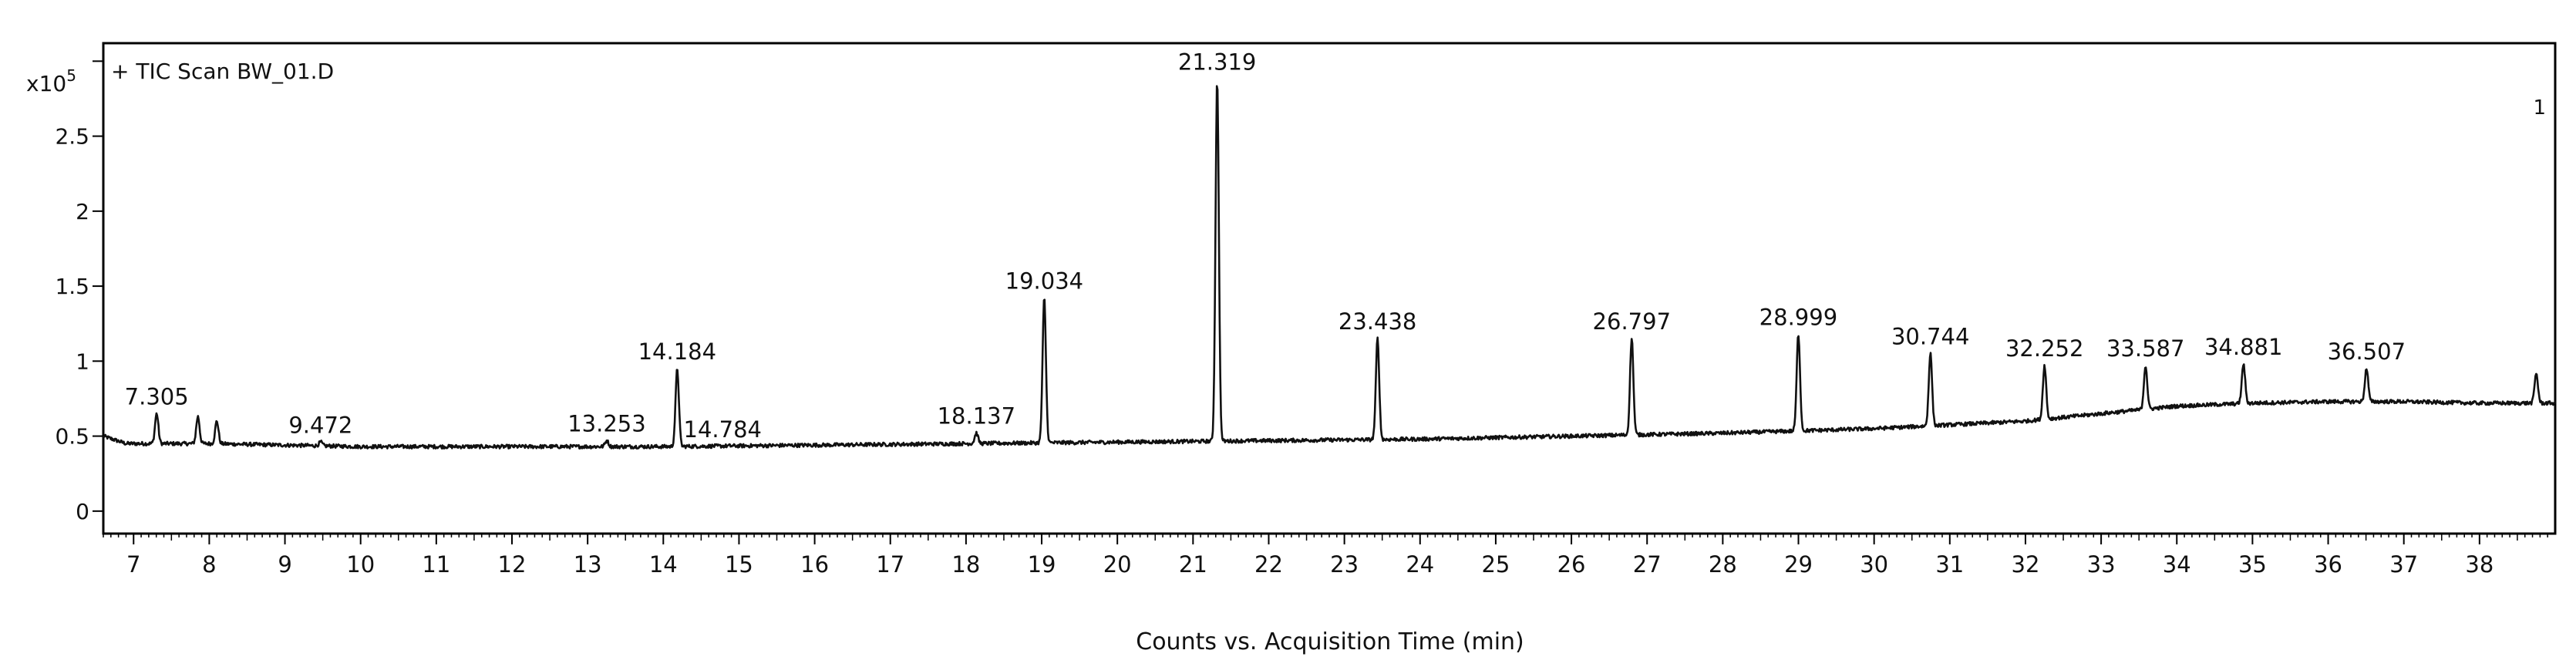  What do you see at coordinates (436, 564) in the screenshot?
I see `x-tick-label: 11` at bounding box center [436, 564].